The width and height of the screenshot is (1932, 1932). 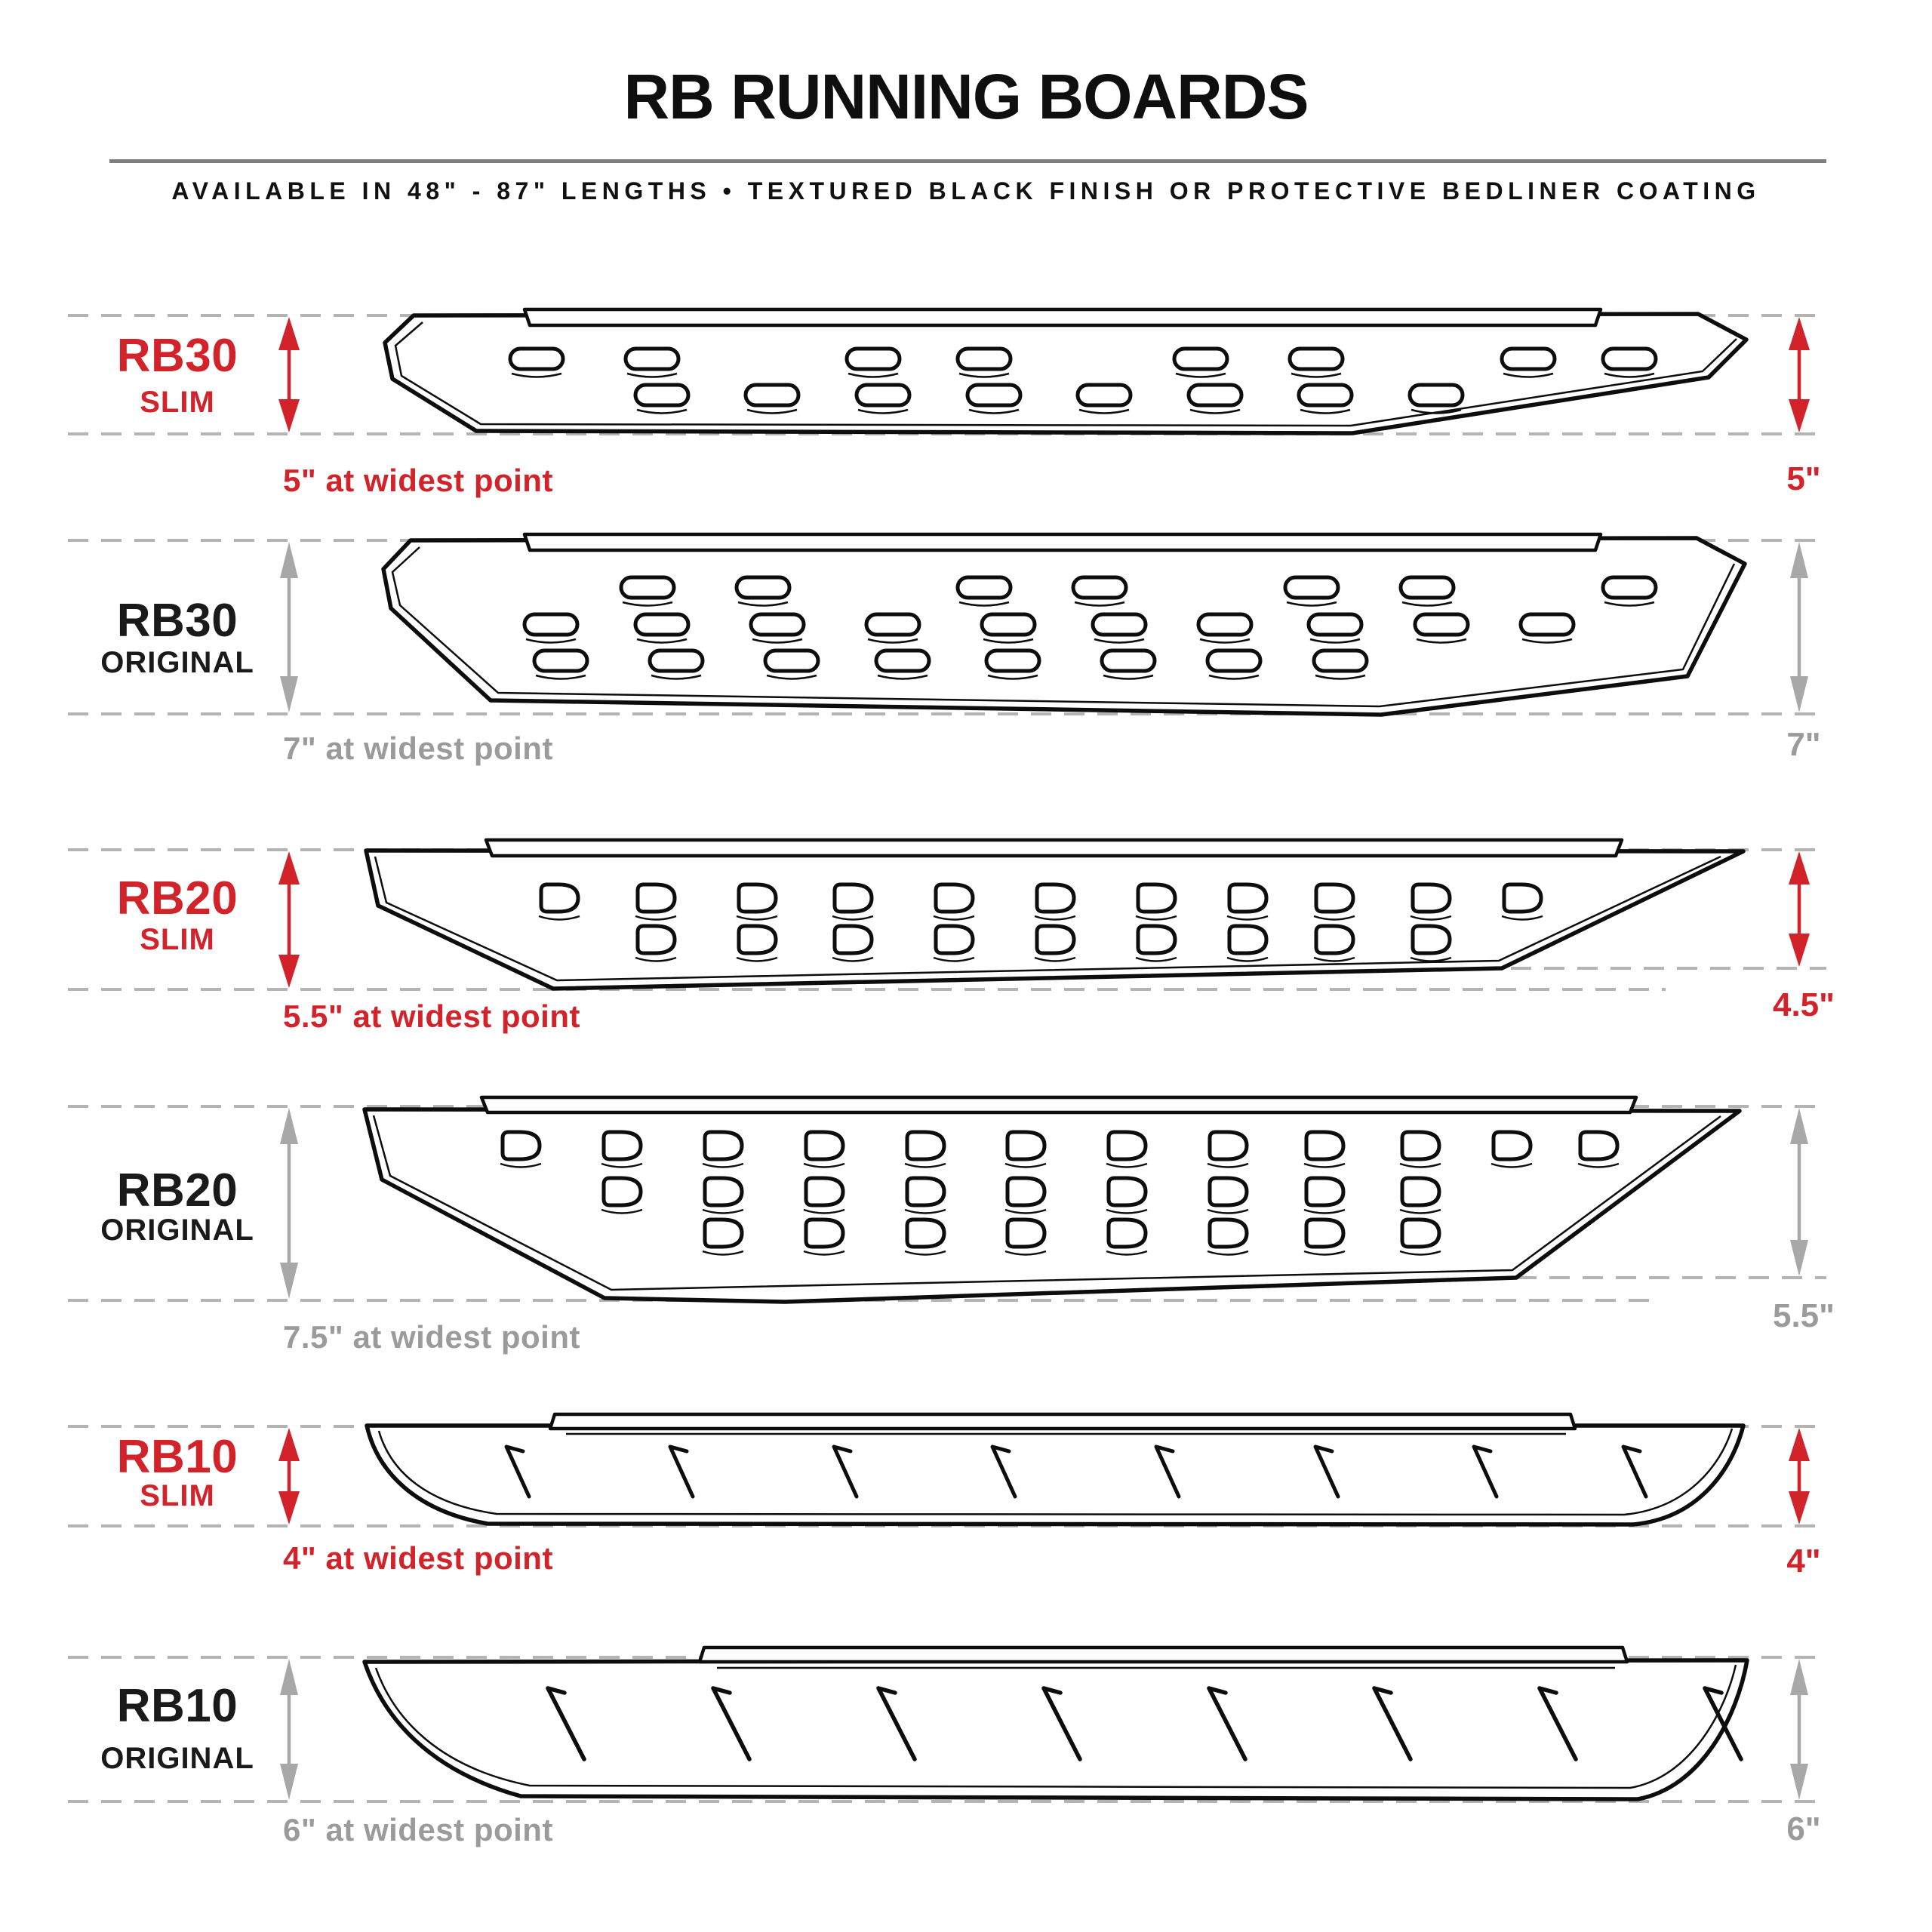 I want to click on end-height-note: 5.5", so click(x=1803, y=1315).